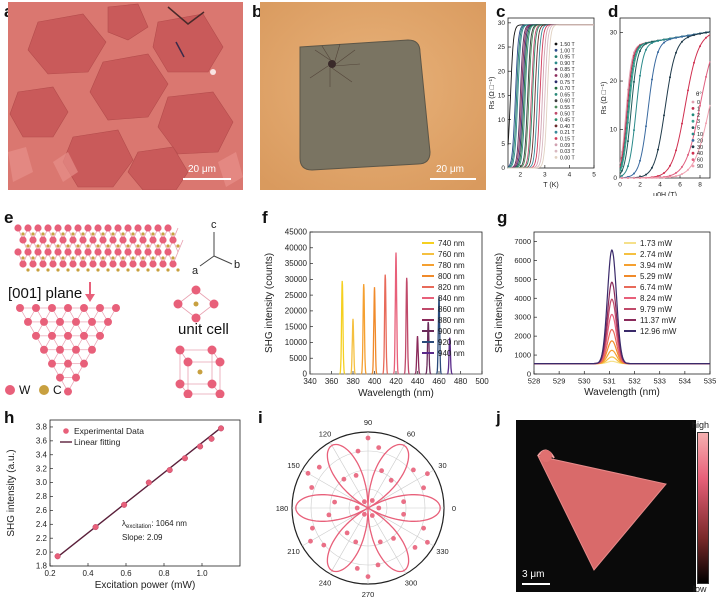 Image resolution: width=717 pixels, height=608 pixels. Describe the element at coordinates (139, 492) in the screenshot. I see `fit-line` at that location.